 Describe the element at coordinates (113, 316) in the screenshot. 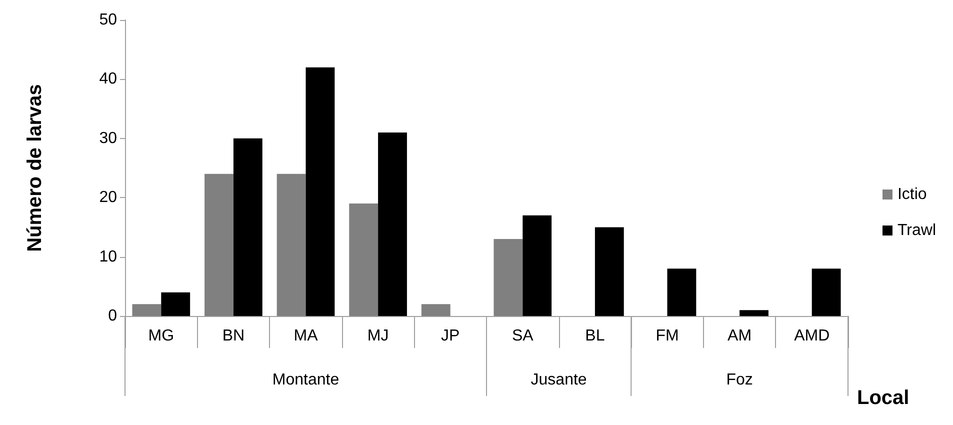

I see `y-tick-label: 0` at that location.